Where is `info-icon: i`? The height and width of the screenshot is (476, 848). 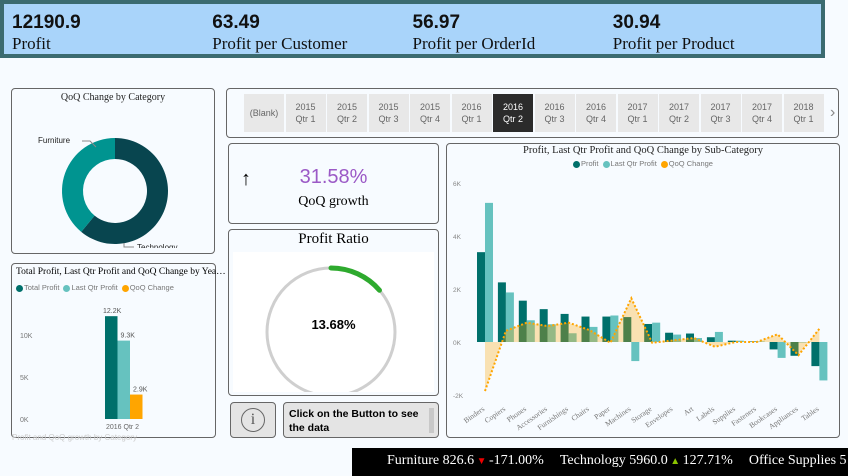
info-icon: i is located at coordinates (253, 420).